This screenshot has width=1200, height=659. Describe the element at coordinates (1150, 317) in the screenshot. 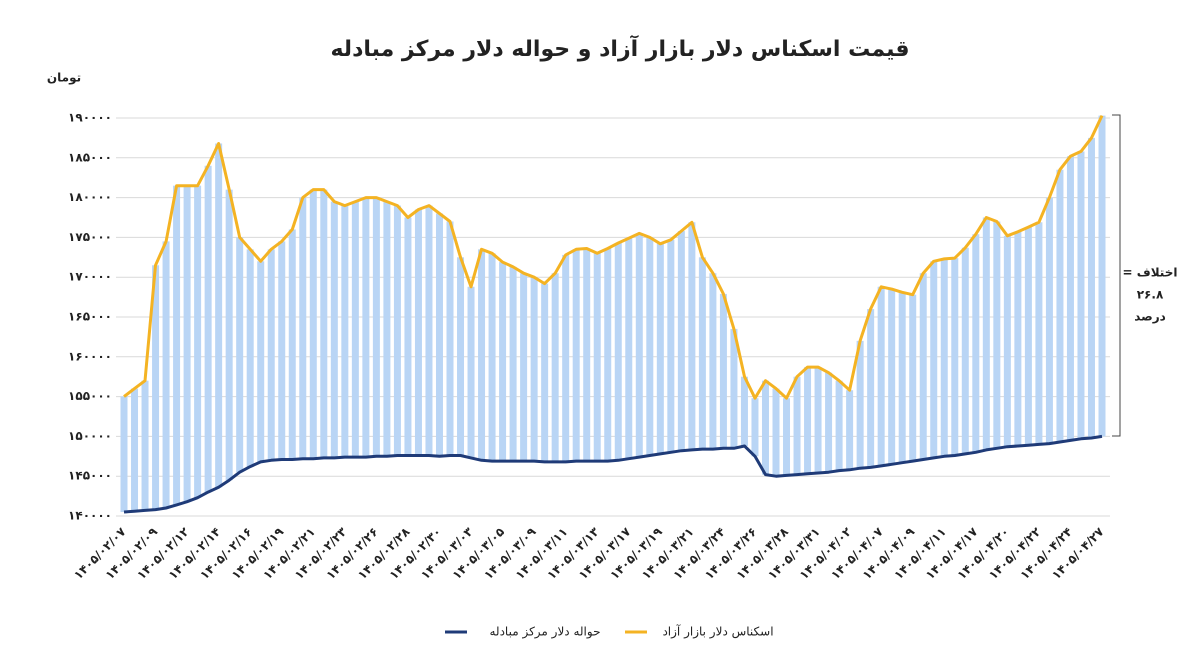

I see `annotation: درصد` at that location.